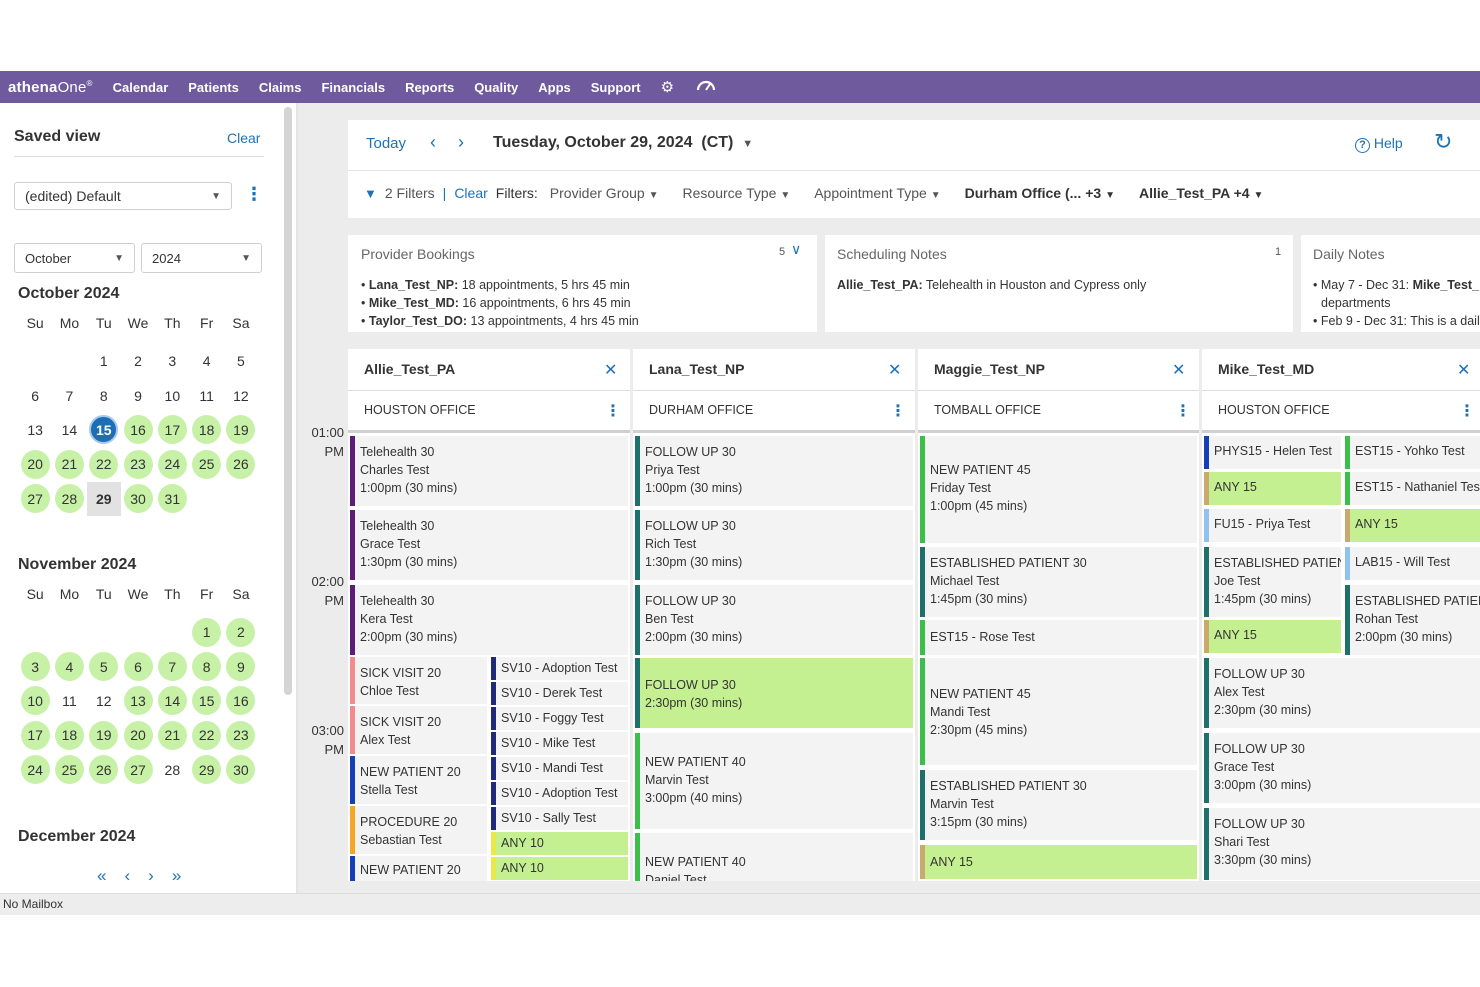 Image resolution: width=1480 pixels, height=987 pixels. I want to click on resource-type-filter: Resource Type ▼, so click(737, 193).